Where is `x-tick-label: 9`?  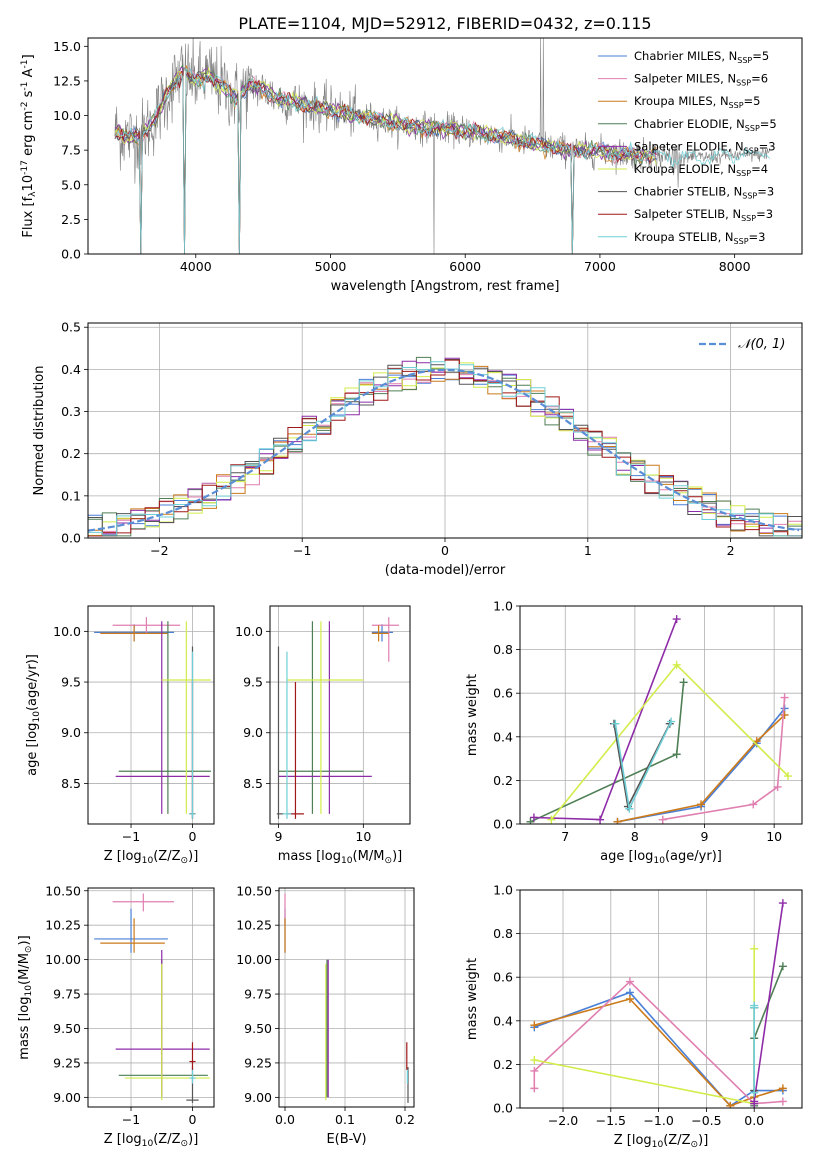
x-tick-label: 9 is located at coordinates (705, 836).